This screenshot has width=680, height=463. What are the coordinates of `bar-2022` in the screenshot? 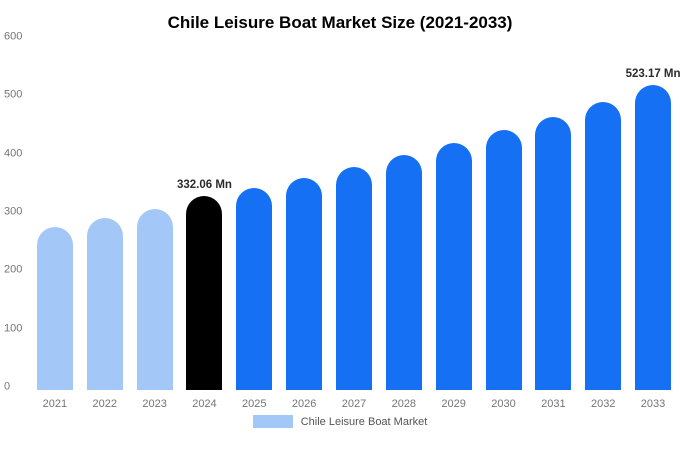 It's located at (104, 304).